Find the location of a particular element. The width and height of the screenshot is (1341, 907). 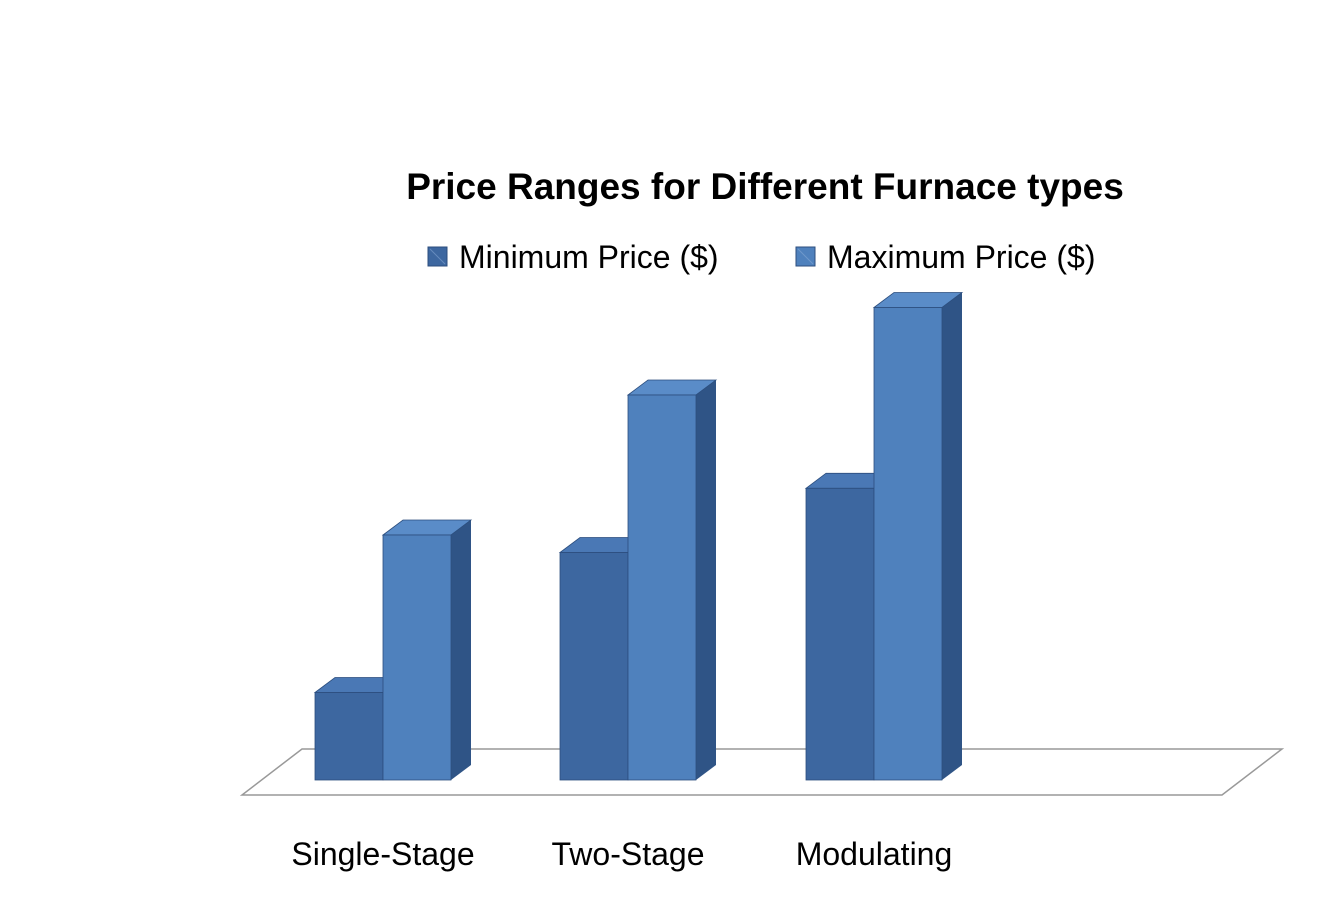

chart-floor is located at coordinates (762, 772).